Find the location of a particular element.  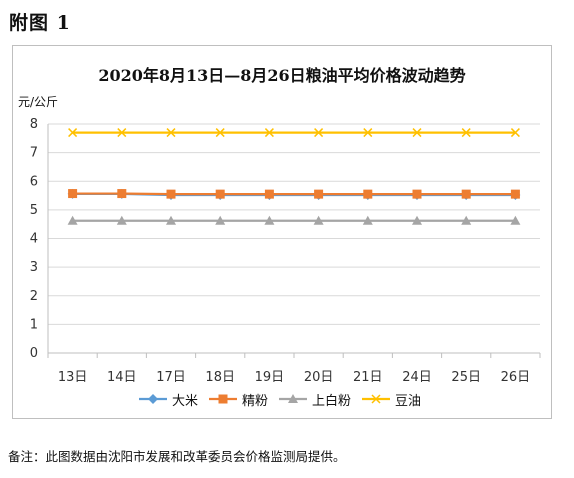

x-tick-label: 14日 is located at coordinates (122, 377).